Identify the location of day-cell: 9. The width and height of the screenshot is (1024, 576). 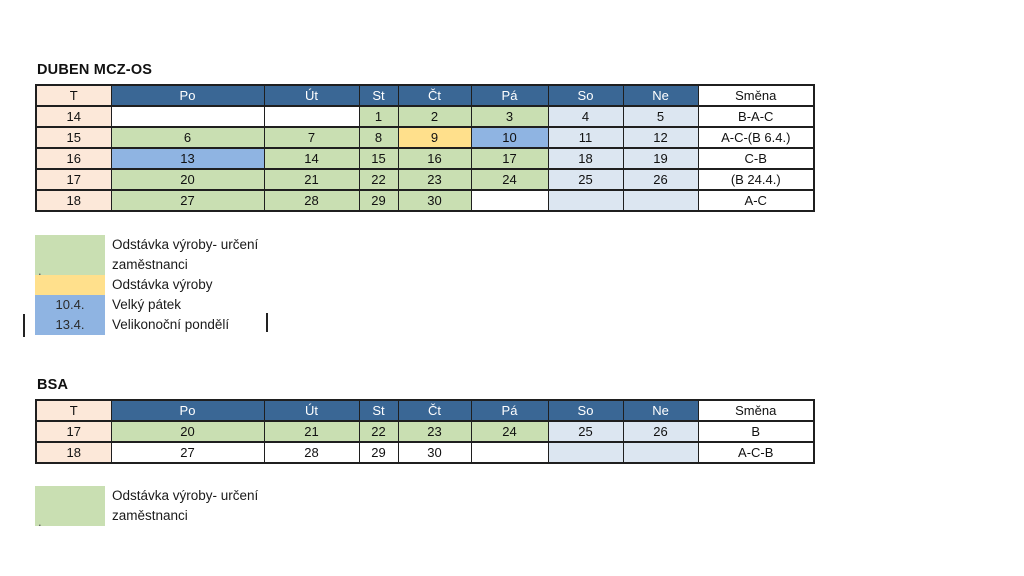
(434, 137).